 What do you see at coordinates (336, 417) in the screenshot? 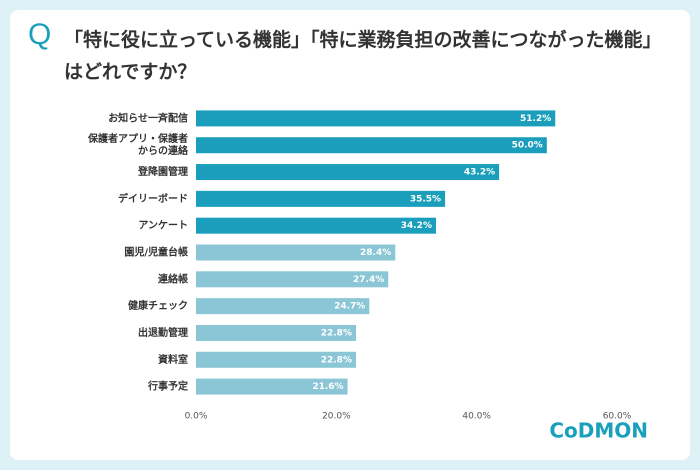
I see `x-tick-label: 20.0%` at bounding box center [336, 417].